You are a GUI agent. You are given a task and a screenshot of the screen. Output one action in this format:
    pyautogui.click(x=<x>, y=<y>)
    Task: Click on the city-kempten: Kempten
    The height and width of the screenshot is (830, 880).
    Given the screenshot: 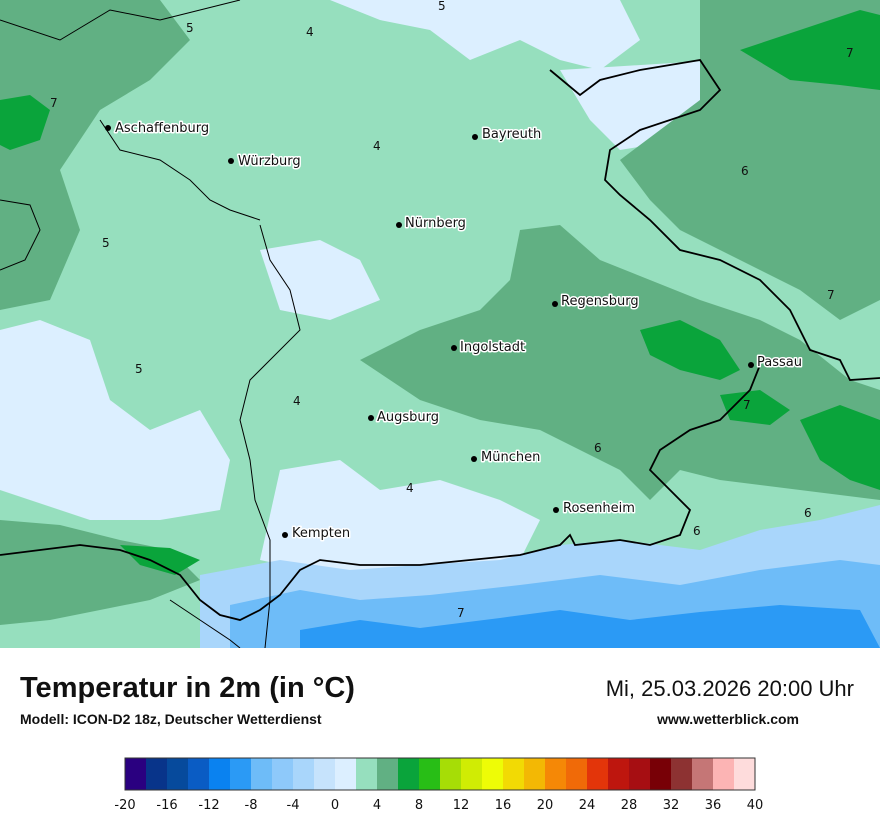 What is the action you would take?
    pyautogui.click(x=317, y=534)
    